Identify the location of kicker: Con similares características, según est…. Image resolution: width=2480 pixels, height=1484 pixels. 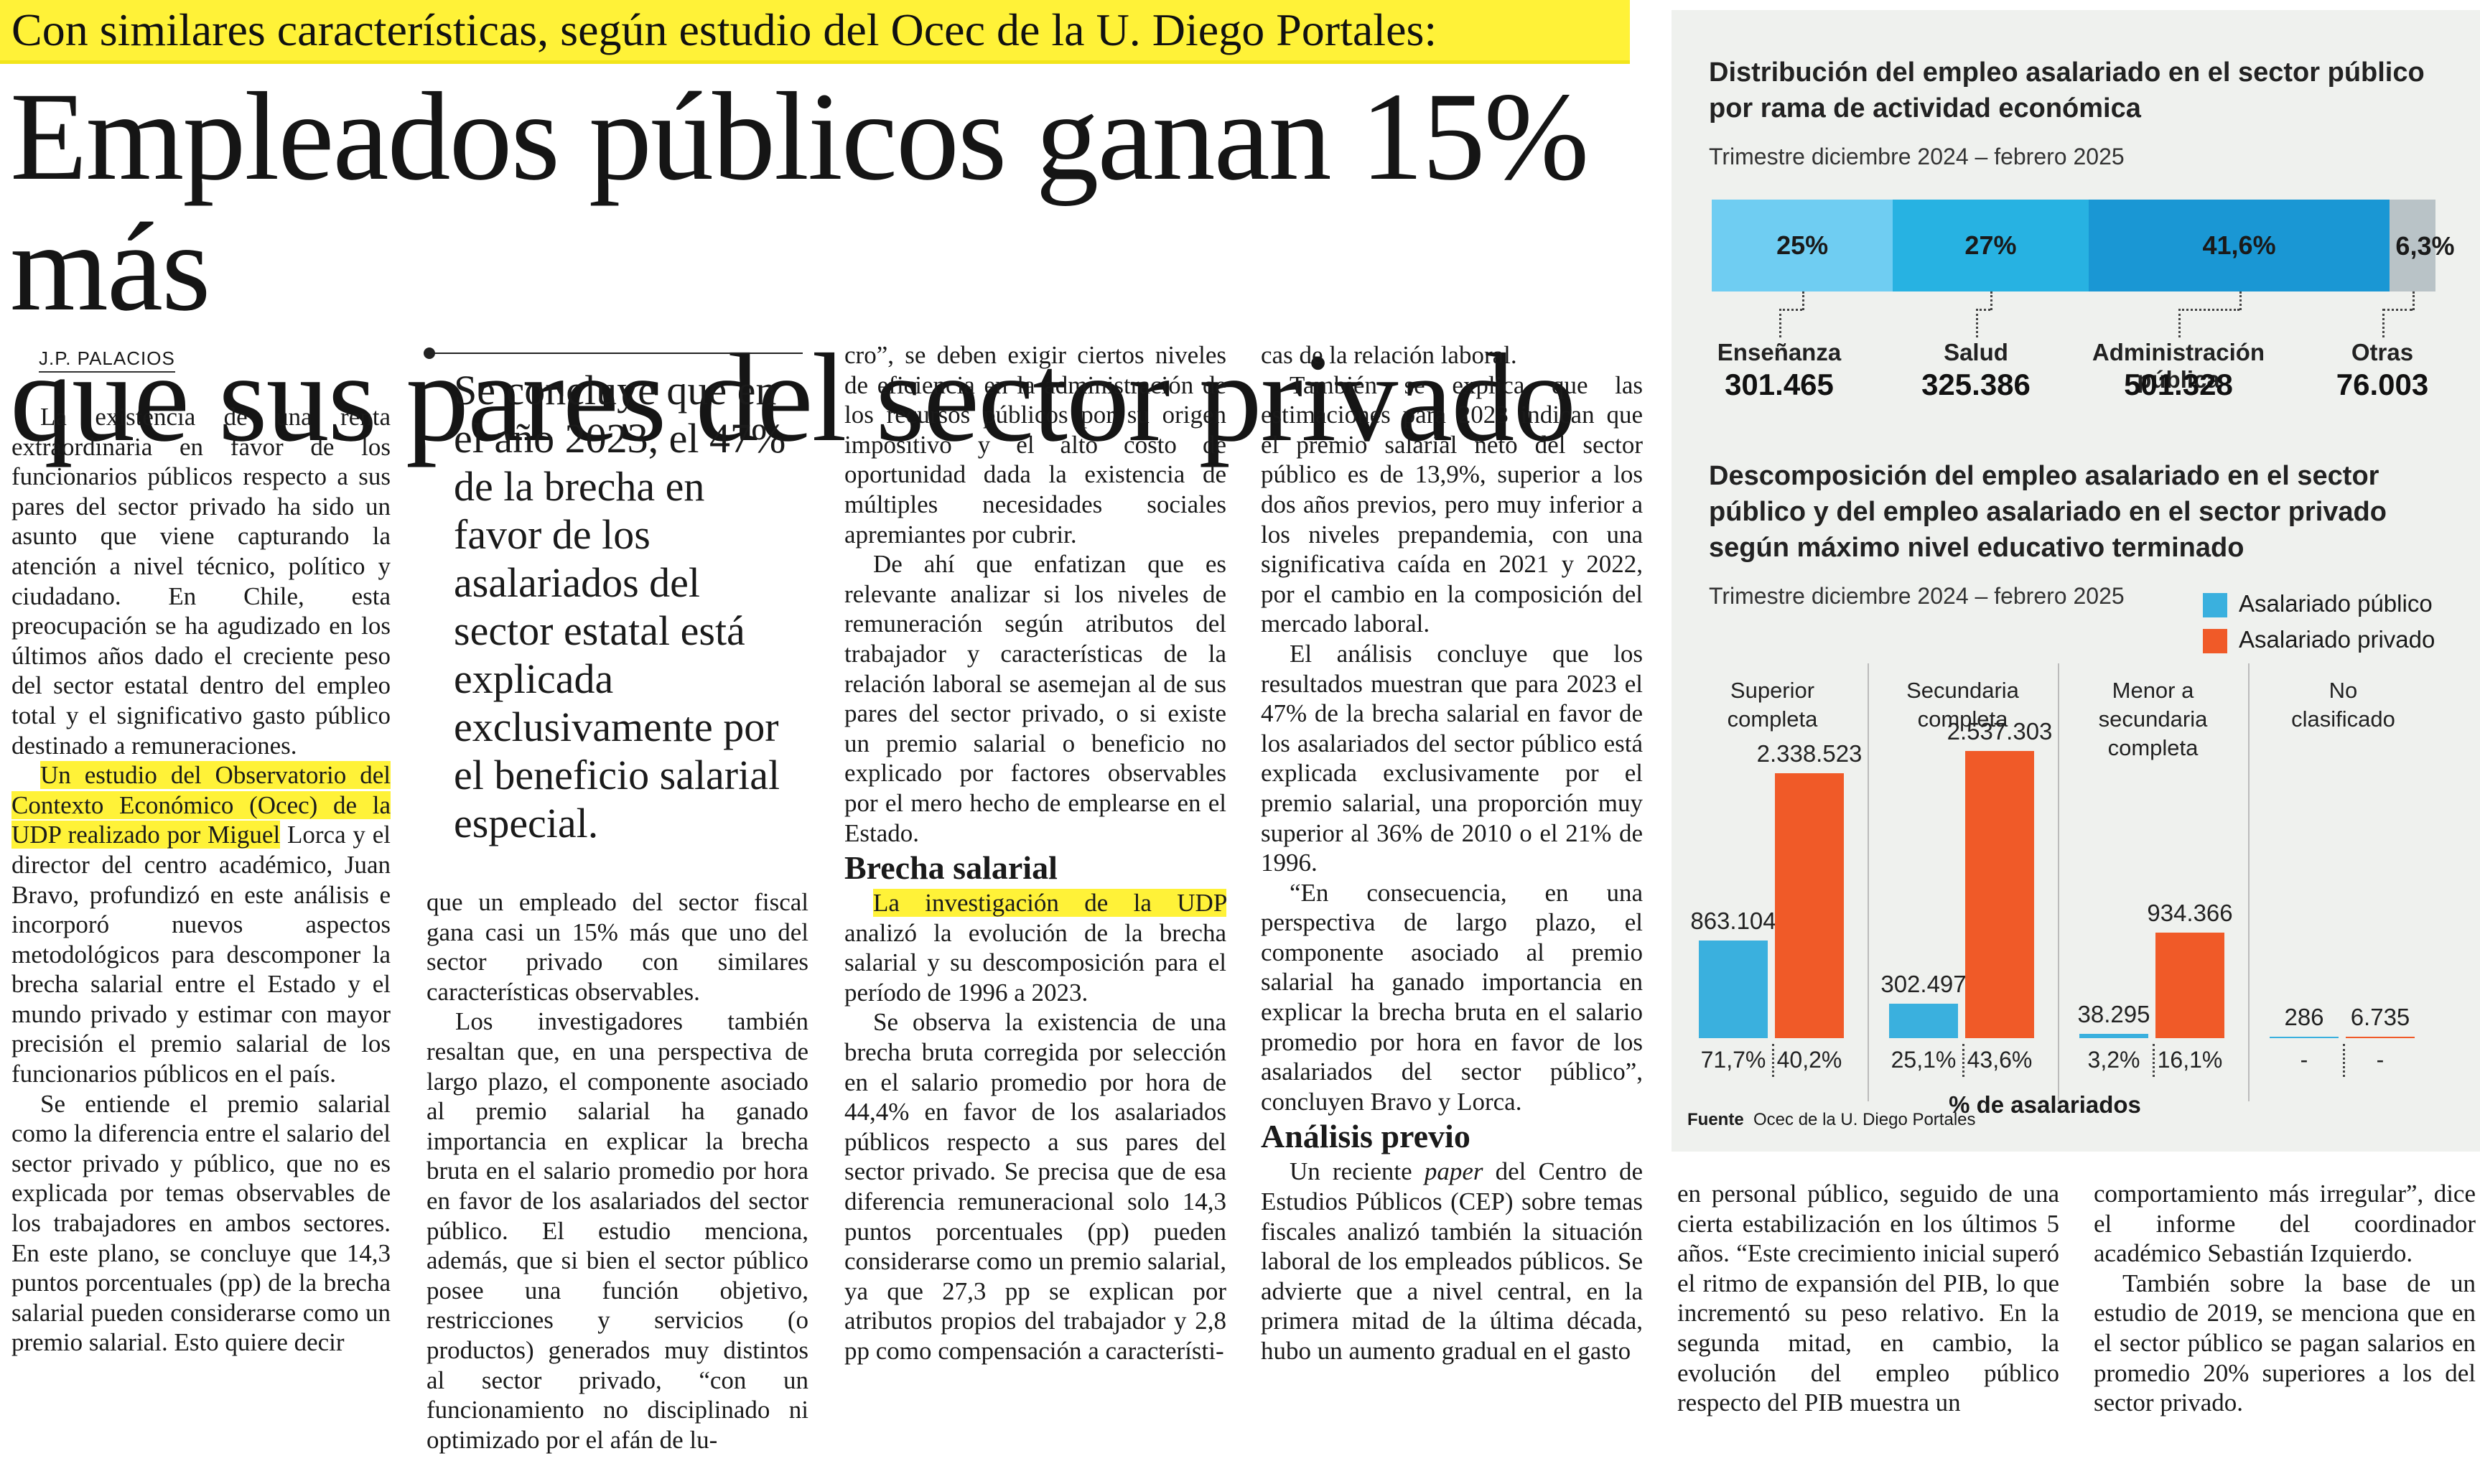
(724, 29).